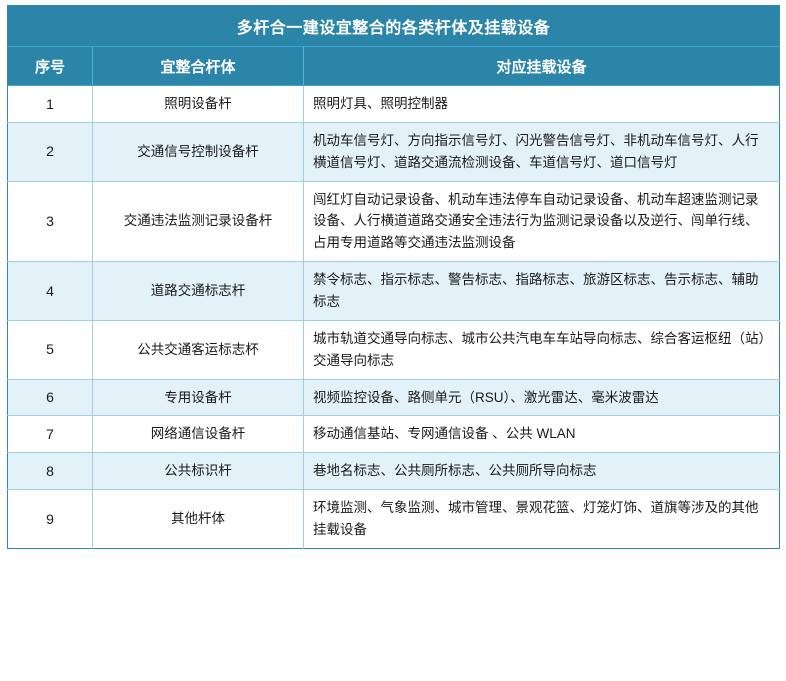 The width and height of the screenshot is (786, 681). I want to click on cell-equipment: 照明灯具、照明控制器, so click(541, 104).